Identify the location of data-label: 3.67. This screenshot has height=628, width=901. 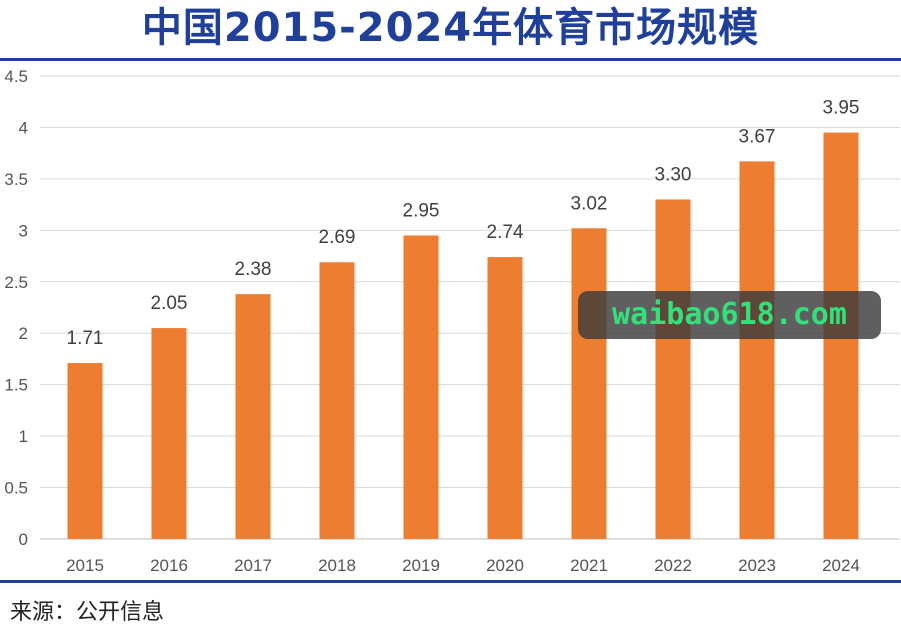
(757, 136).